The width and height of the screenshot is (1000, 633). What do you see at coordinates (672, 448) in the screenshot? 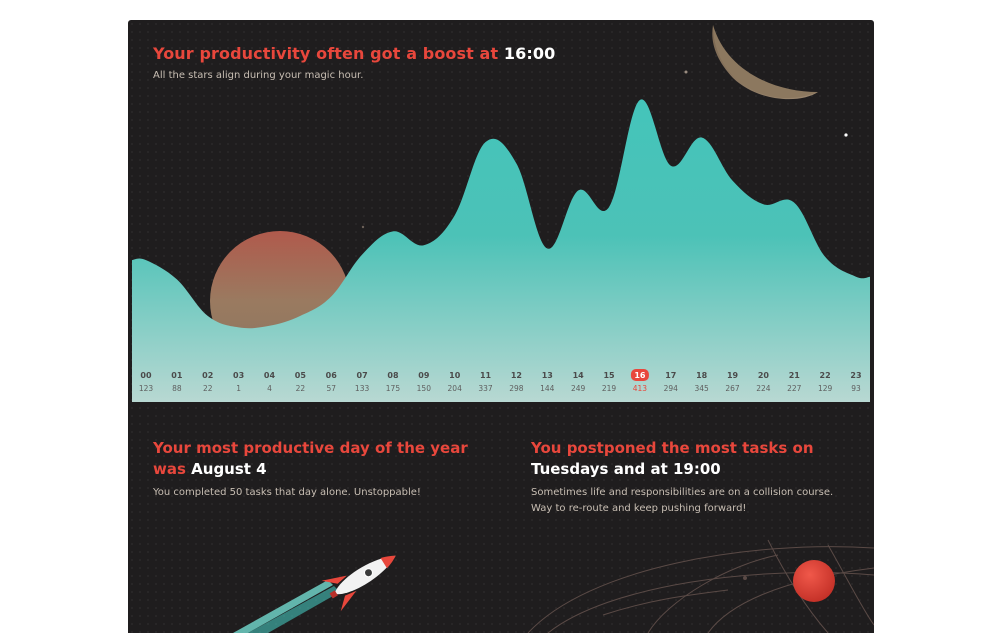
I see `postponed-title: You postponed the most tasks on` at bounding box center [672, 448].